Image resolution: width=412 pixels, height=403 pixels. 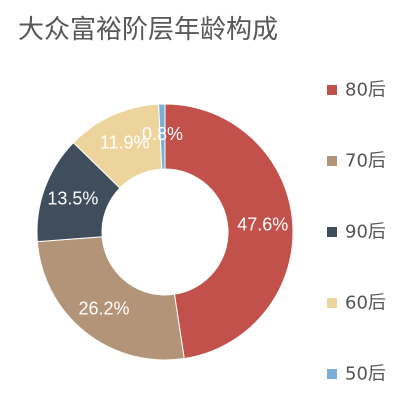 What do you see at coordinates (365, 161) in the screenshot?
I see `legend-label: 70后` at bounding box center [365, 161].